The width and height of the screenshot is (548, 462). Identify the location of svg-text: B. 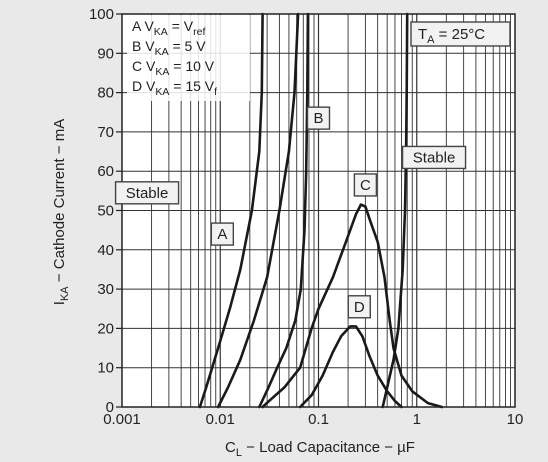
(318, 118).